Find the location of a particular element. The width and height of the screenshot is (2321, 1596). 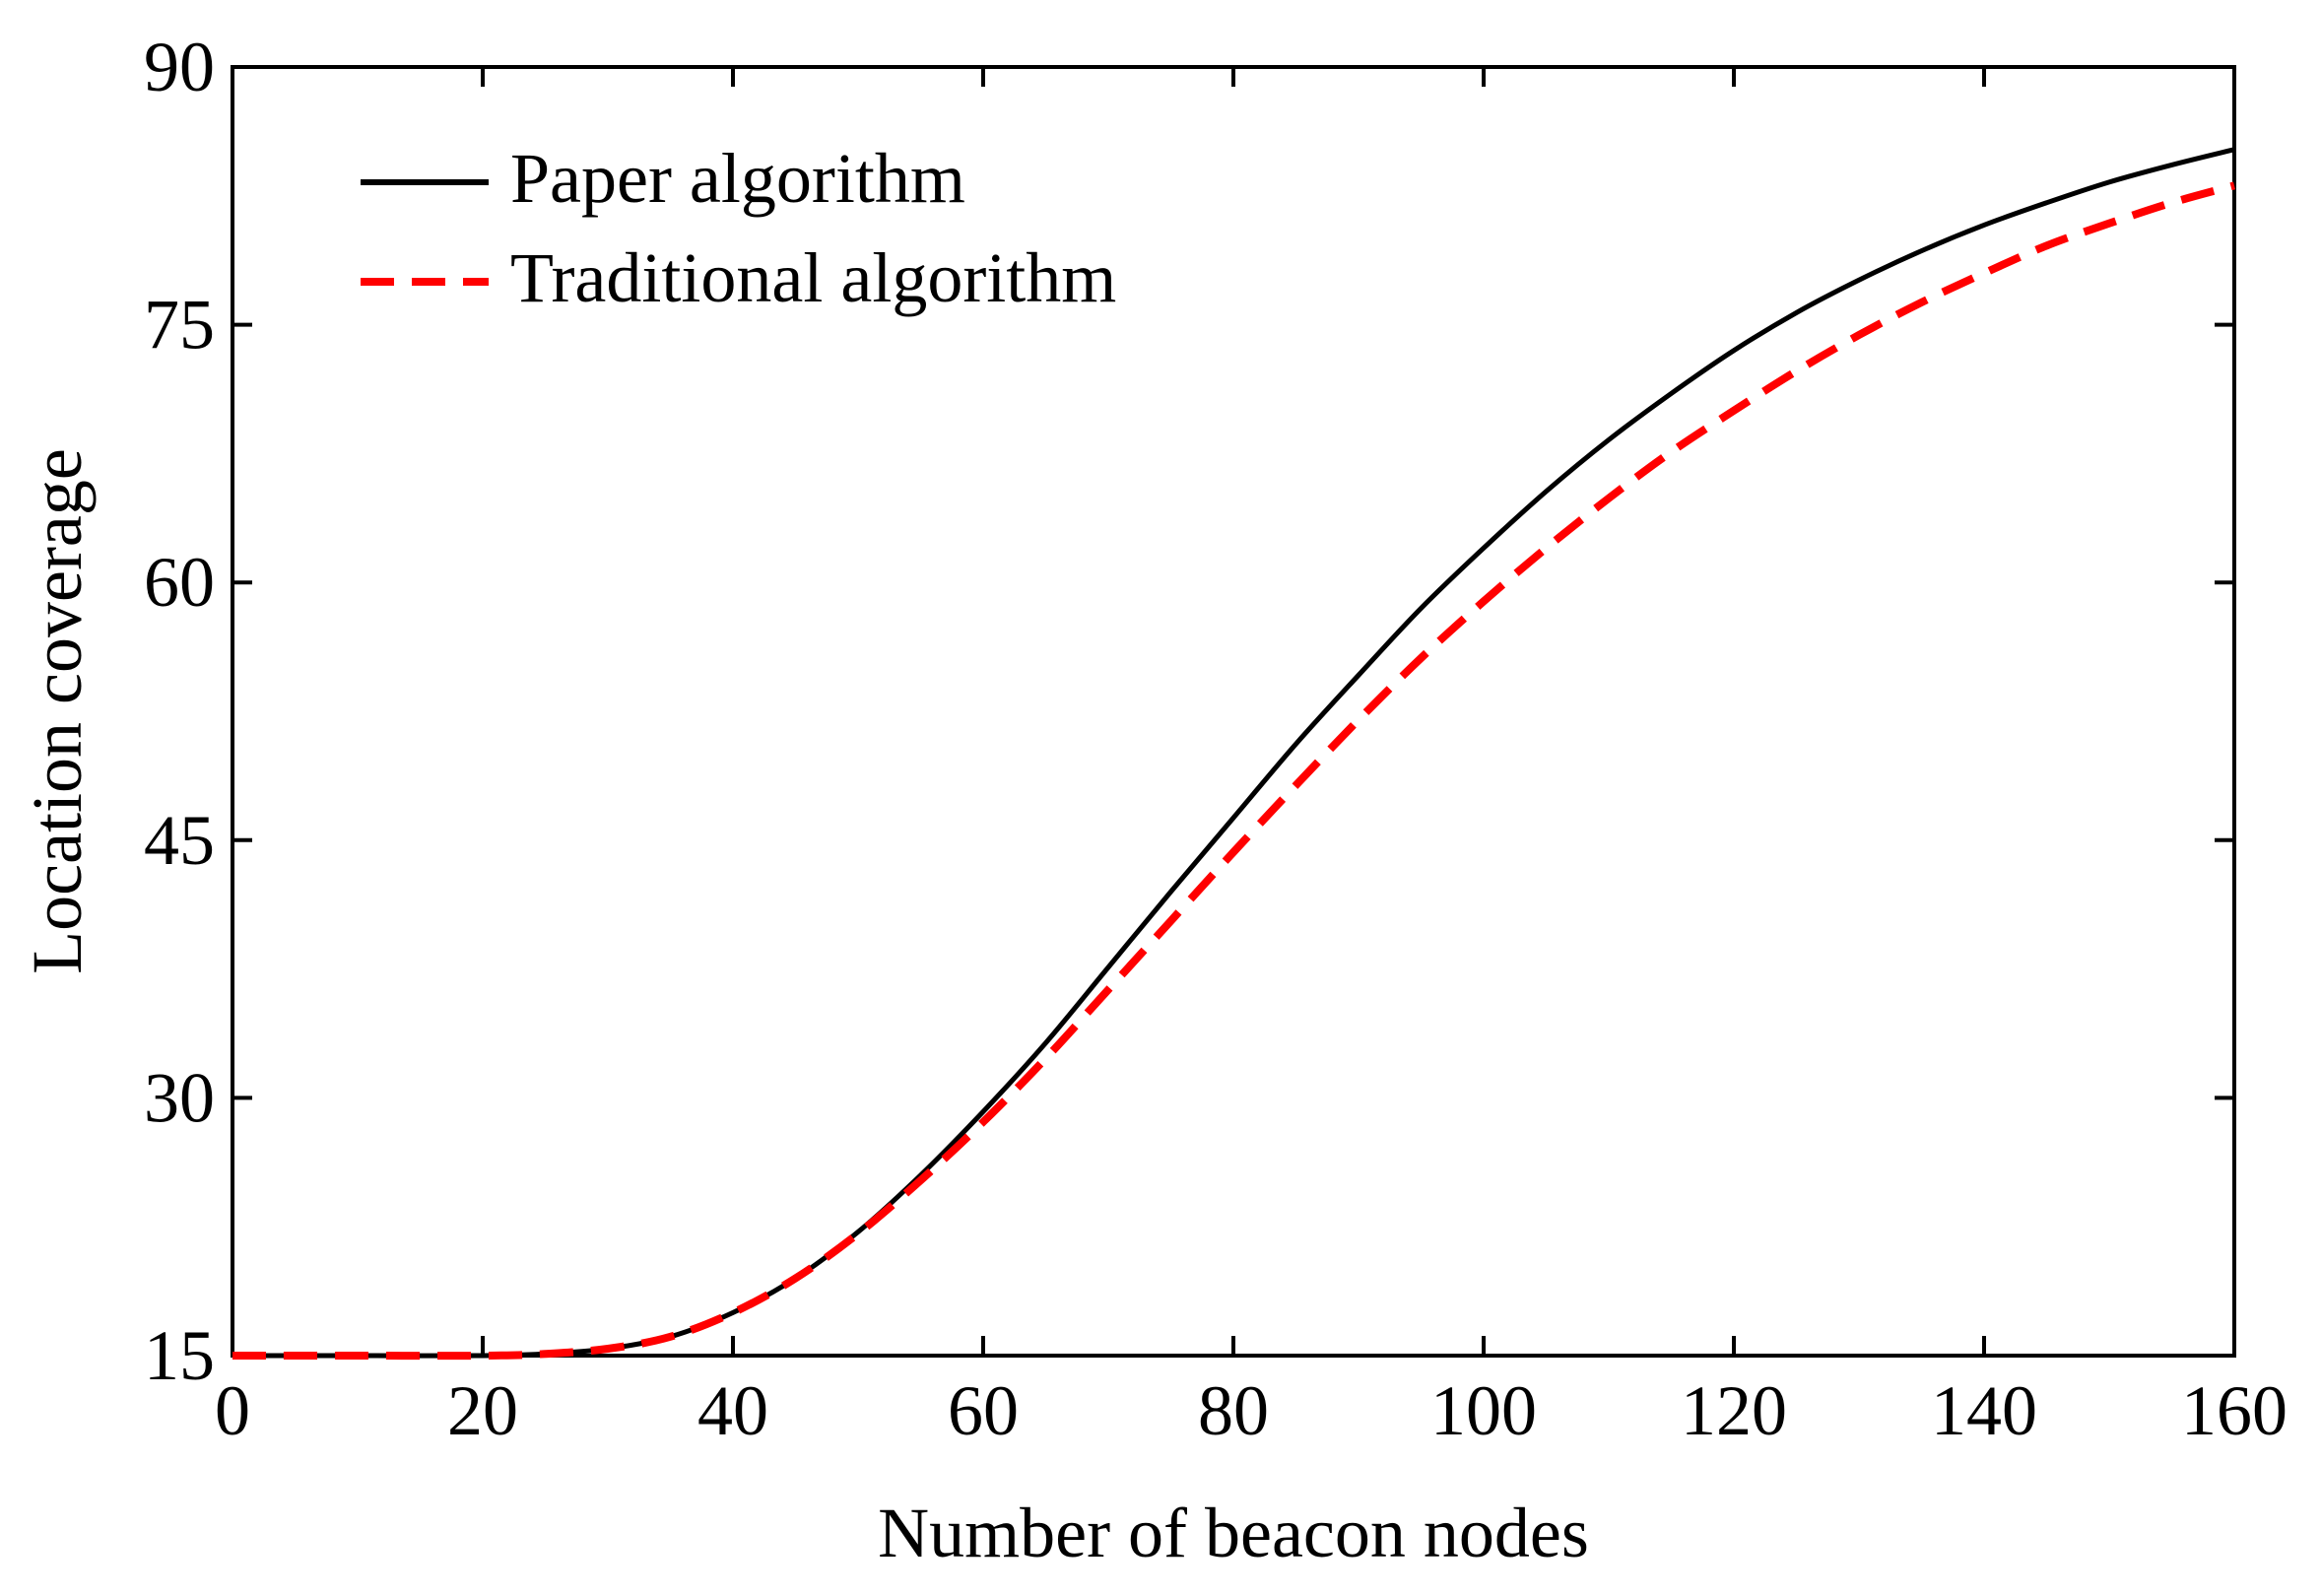

y-tick-label: 45 is located at coordinates (179, 841).